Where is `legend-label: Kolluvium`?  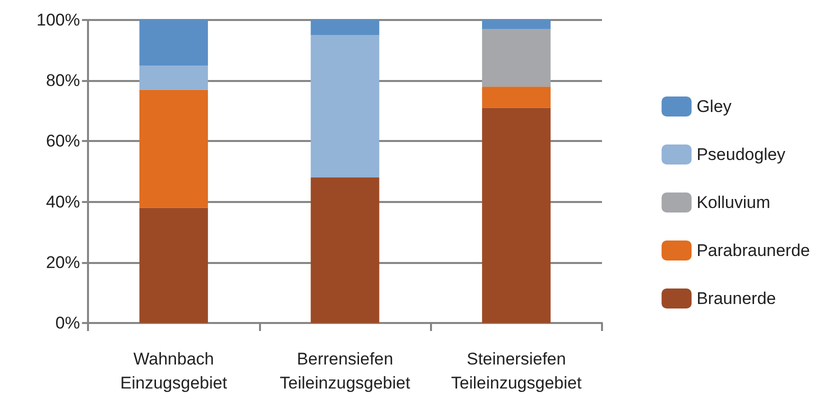
legend-label: Kolluvium is located at coordinates (733, 202).